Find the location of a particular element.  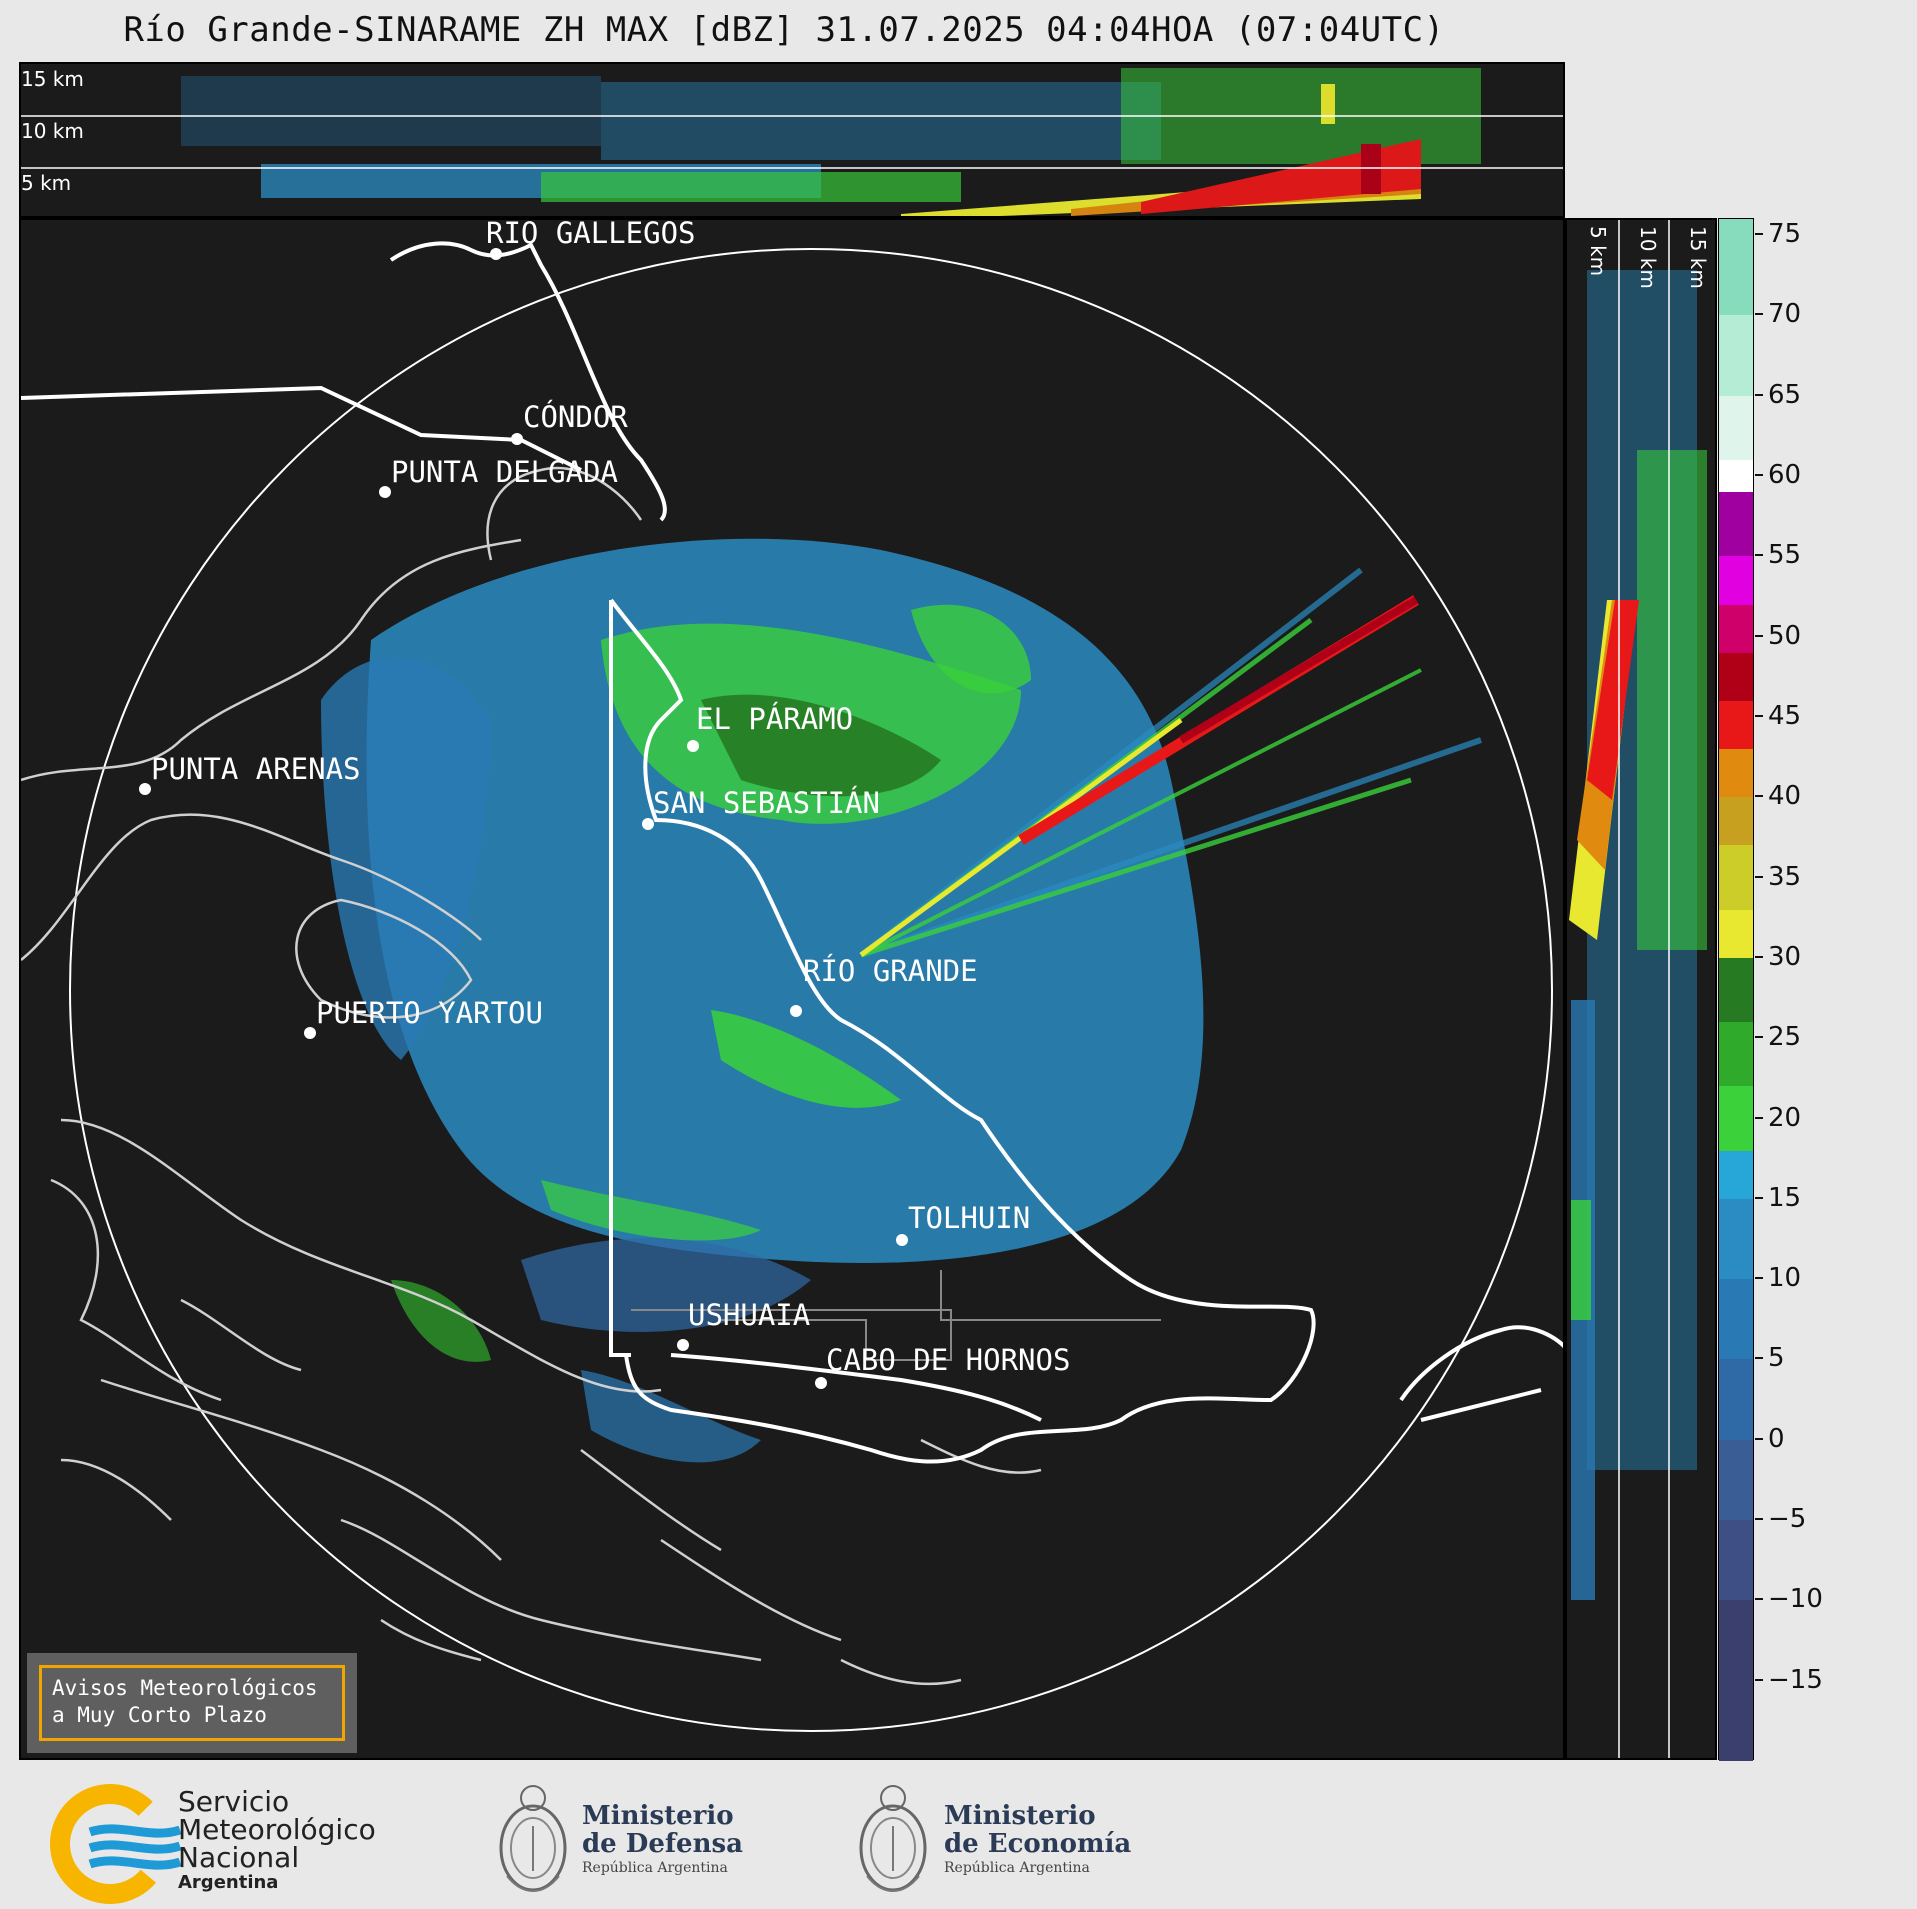

city-label-el-paramo: EL PÁRAMO is located at coordinates (774, 719).